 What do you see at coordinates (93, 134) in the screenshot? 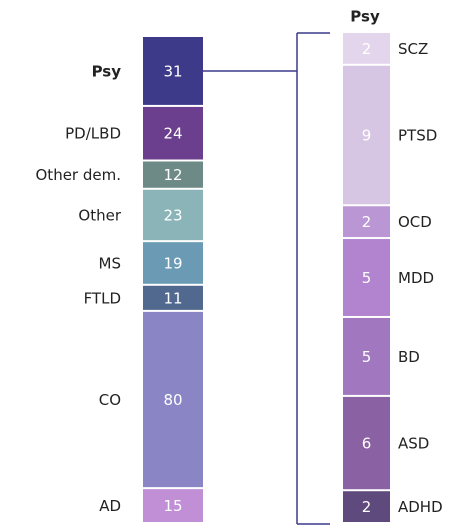
I see `category-label: PD/LBD` at bounding box center [93, 134].